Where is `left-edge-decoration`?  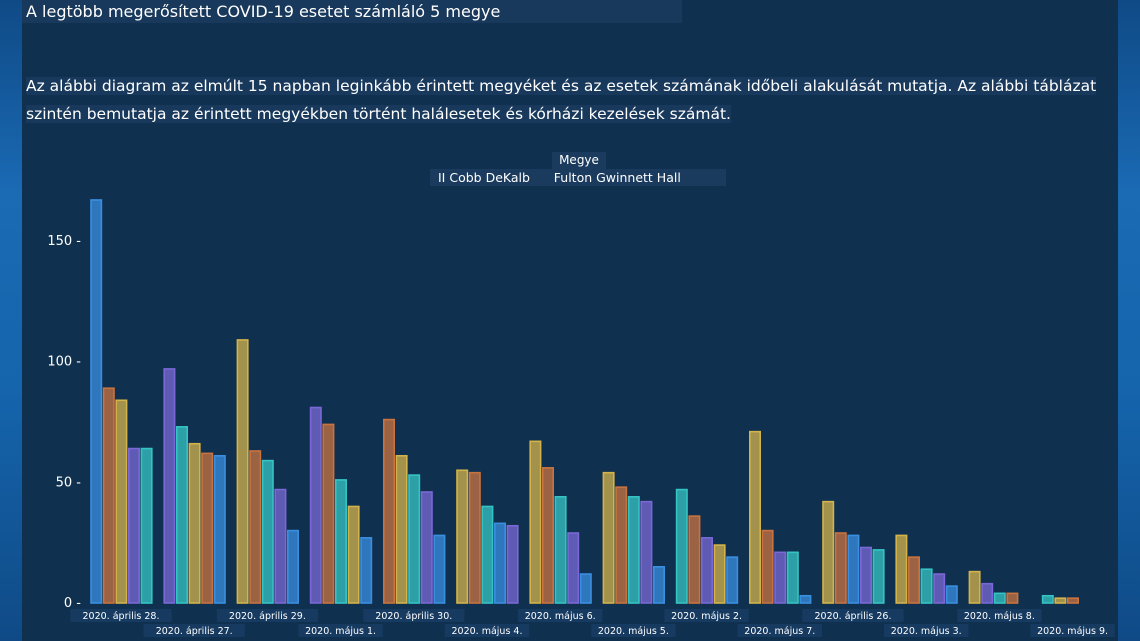
left-edge-decoration is located at coordinates (11, 320).